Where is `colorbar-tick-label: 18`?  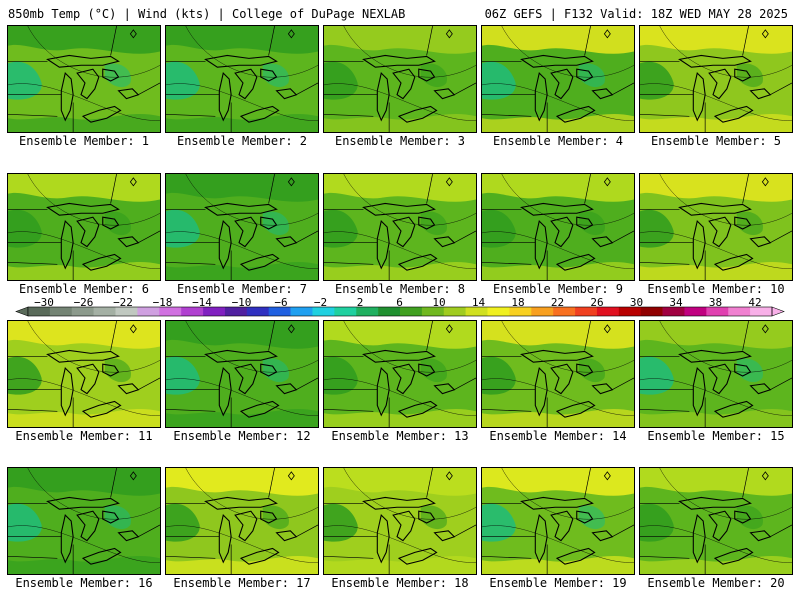 colorbar-tick-label: 18 is located at coordinates (517, 303).